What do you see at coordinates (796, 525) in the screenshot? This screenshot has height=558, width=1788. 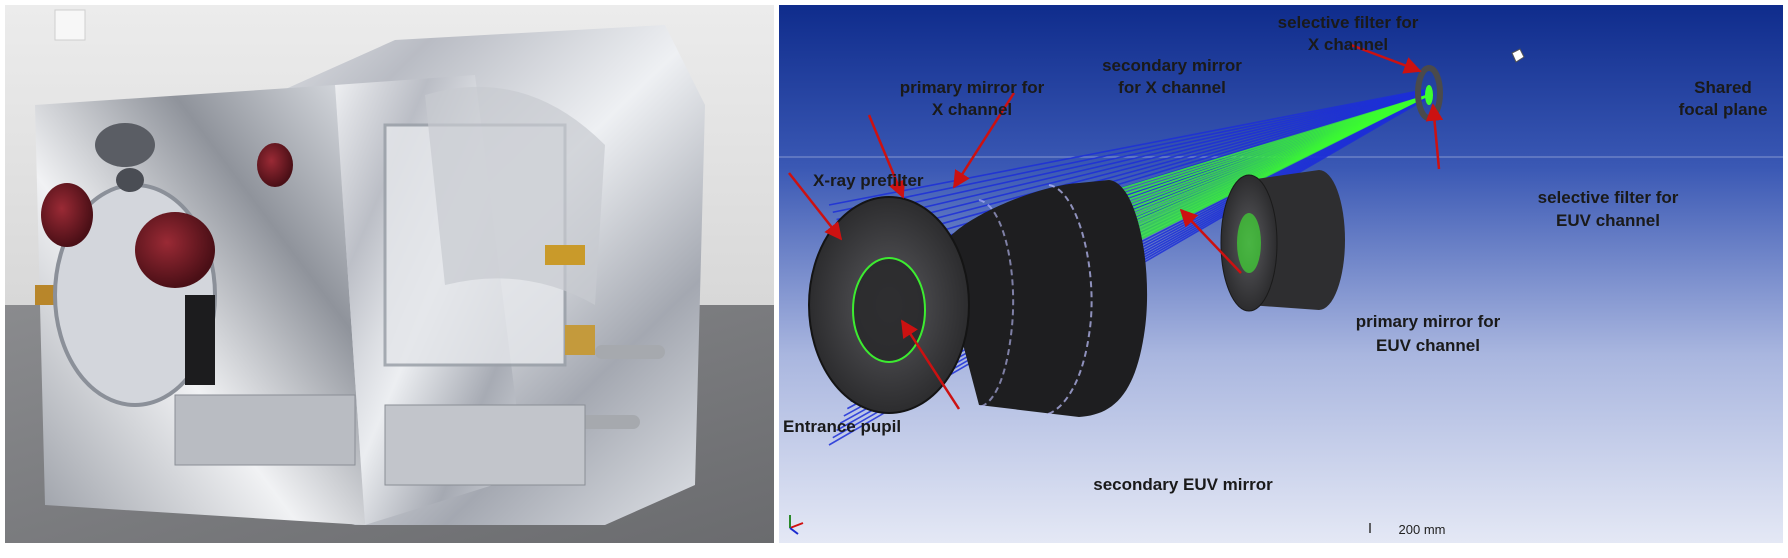 I see `axis-triad-icon` at bounding box center [796, 525].